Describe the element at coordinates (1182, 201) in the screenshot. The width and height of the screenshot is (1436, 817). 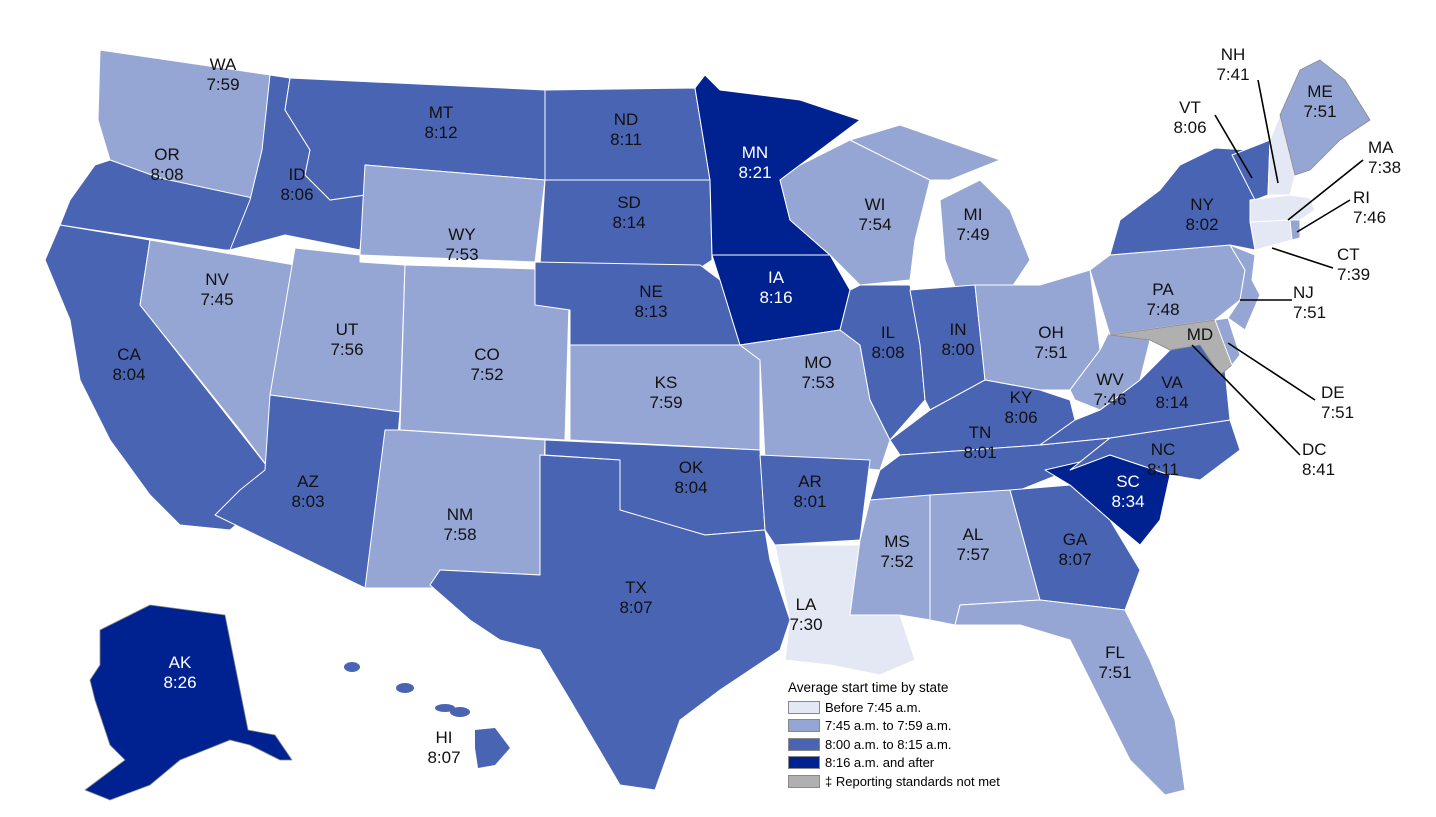
I see `state-NY` at that location.